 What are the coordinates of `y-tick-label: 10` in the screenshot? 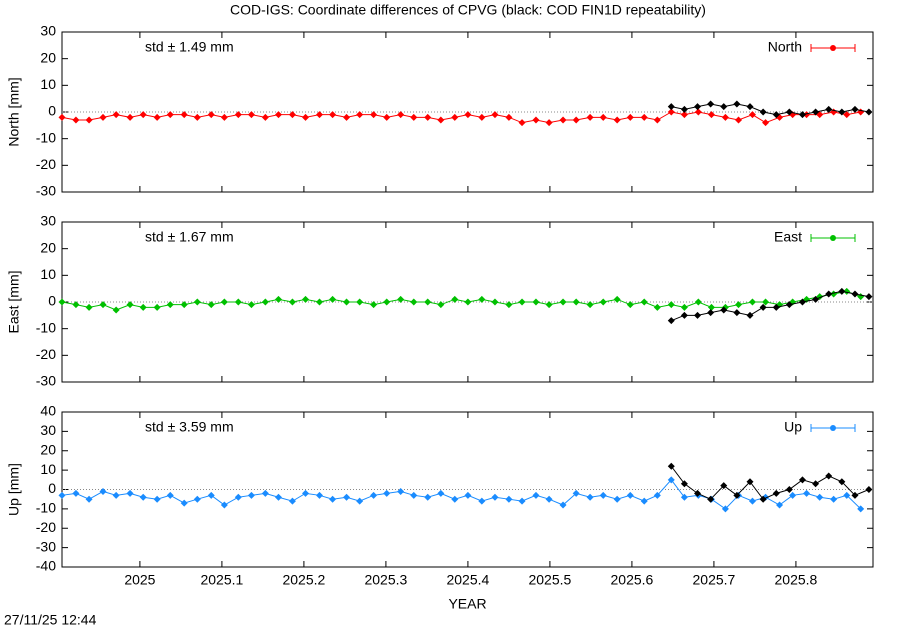 It's located at (48, 84).